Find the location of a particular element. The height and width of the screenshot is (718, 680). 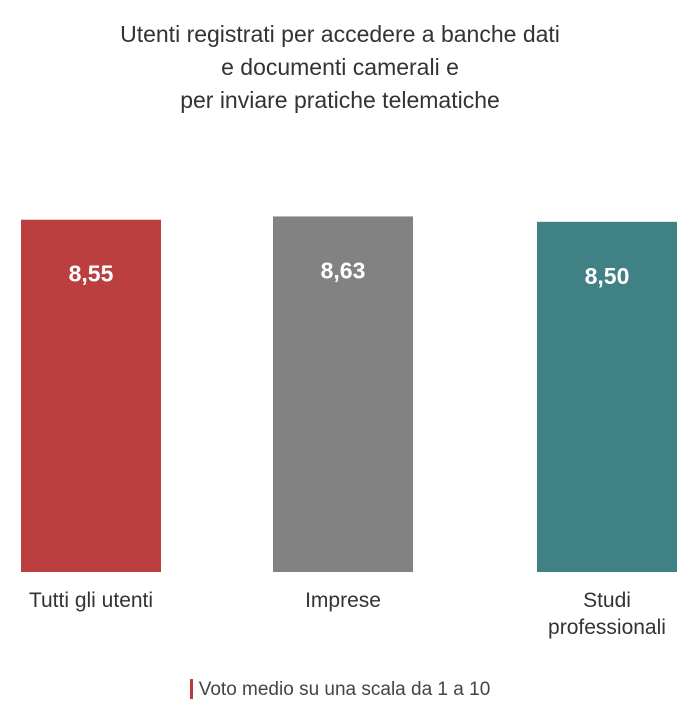

value-label-imprese: 8,63 is located at coordinates (343, 270).